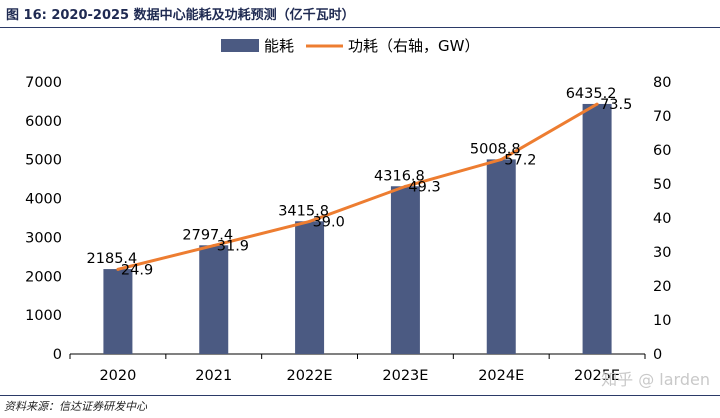 The height and width of the screenshot is (418, 720). Describe the element at coordinates (310, 376) in the screenshot. I see `x-tick-label: 2022E` at that location.